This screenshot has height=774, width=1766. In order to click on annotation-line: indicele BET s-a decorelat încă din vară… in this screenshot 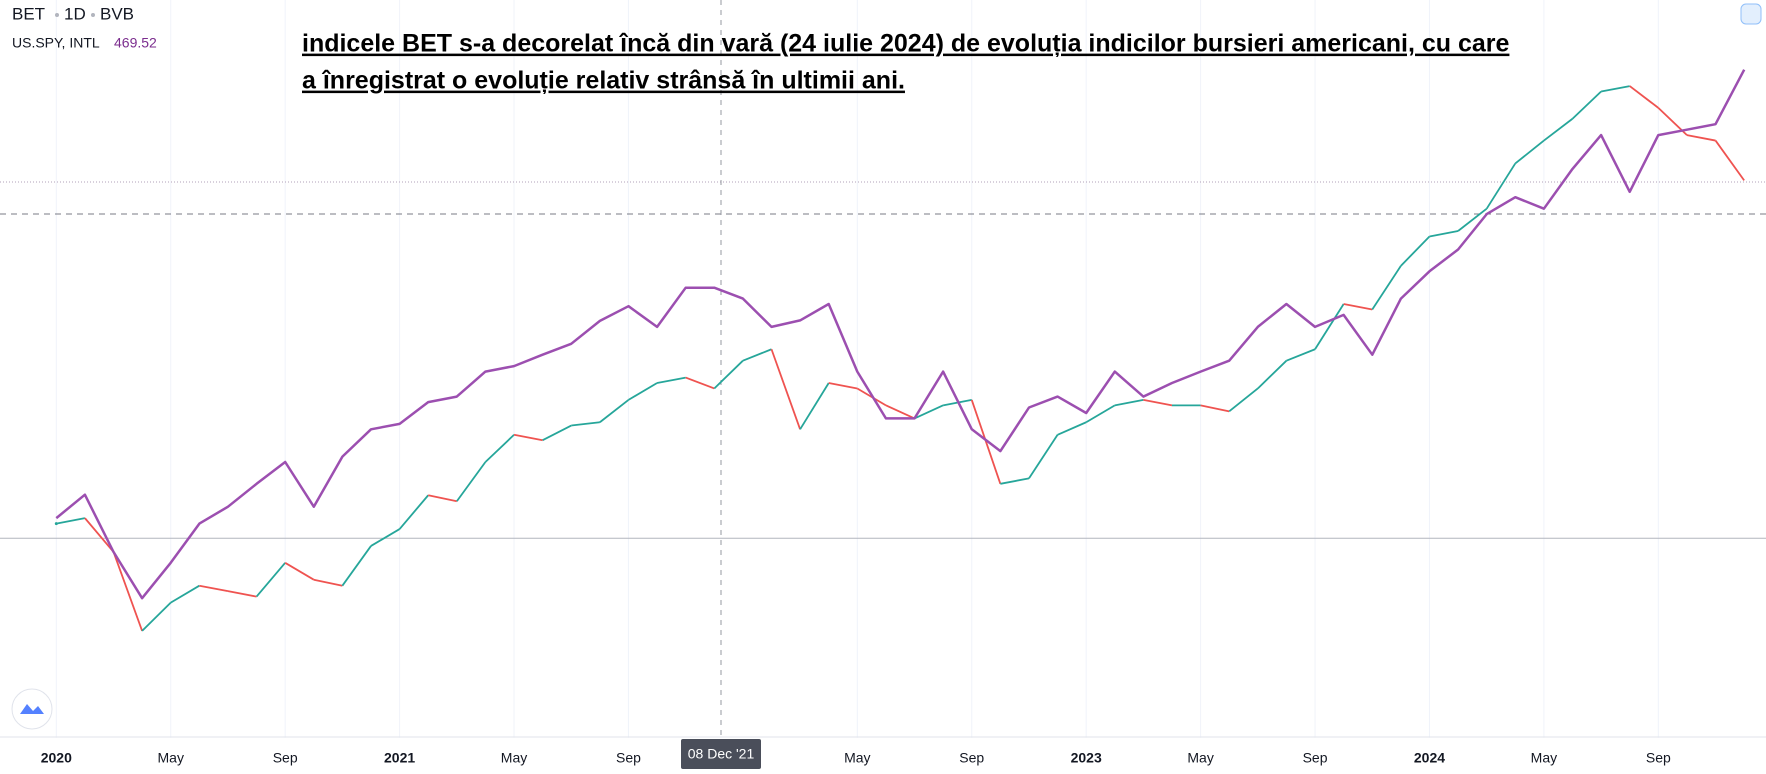, I will do `click(906, 44)`.